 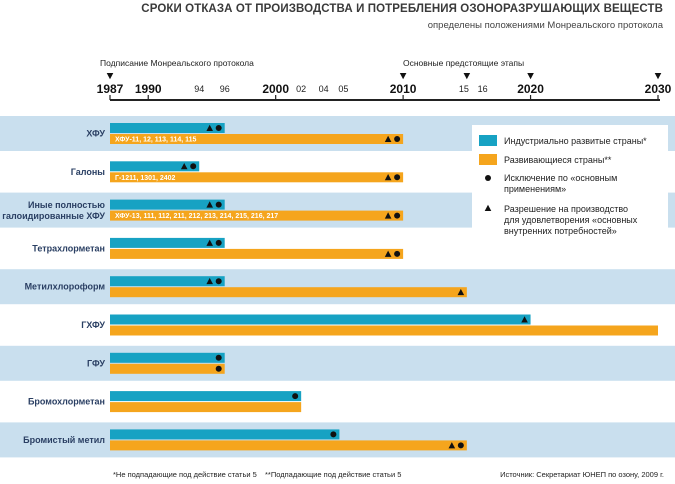 What do you see at coordinates (66, 402) in the screenshot?
I see `category-label: Бромохлорметан` at bounding box center [66, 402].